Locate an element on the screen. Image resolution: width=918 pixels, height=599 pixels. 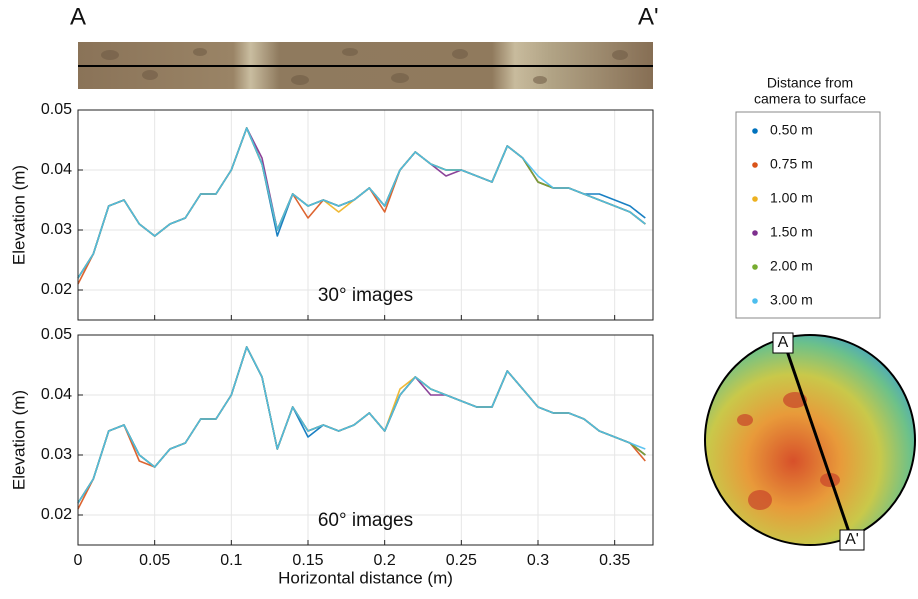
x-tick-label: 0.3 is located at coordinates (538, 560).